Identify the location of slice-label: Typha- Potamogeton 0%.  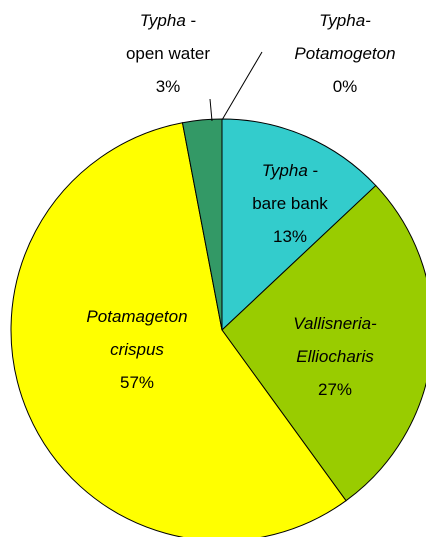
(344, 53).